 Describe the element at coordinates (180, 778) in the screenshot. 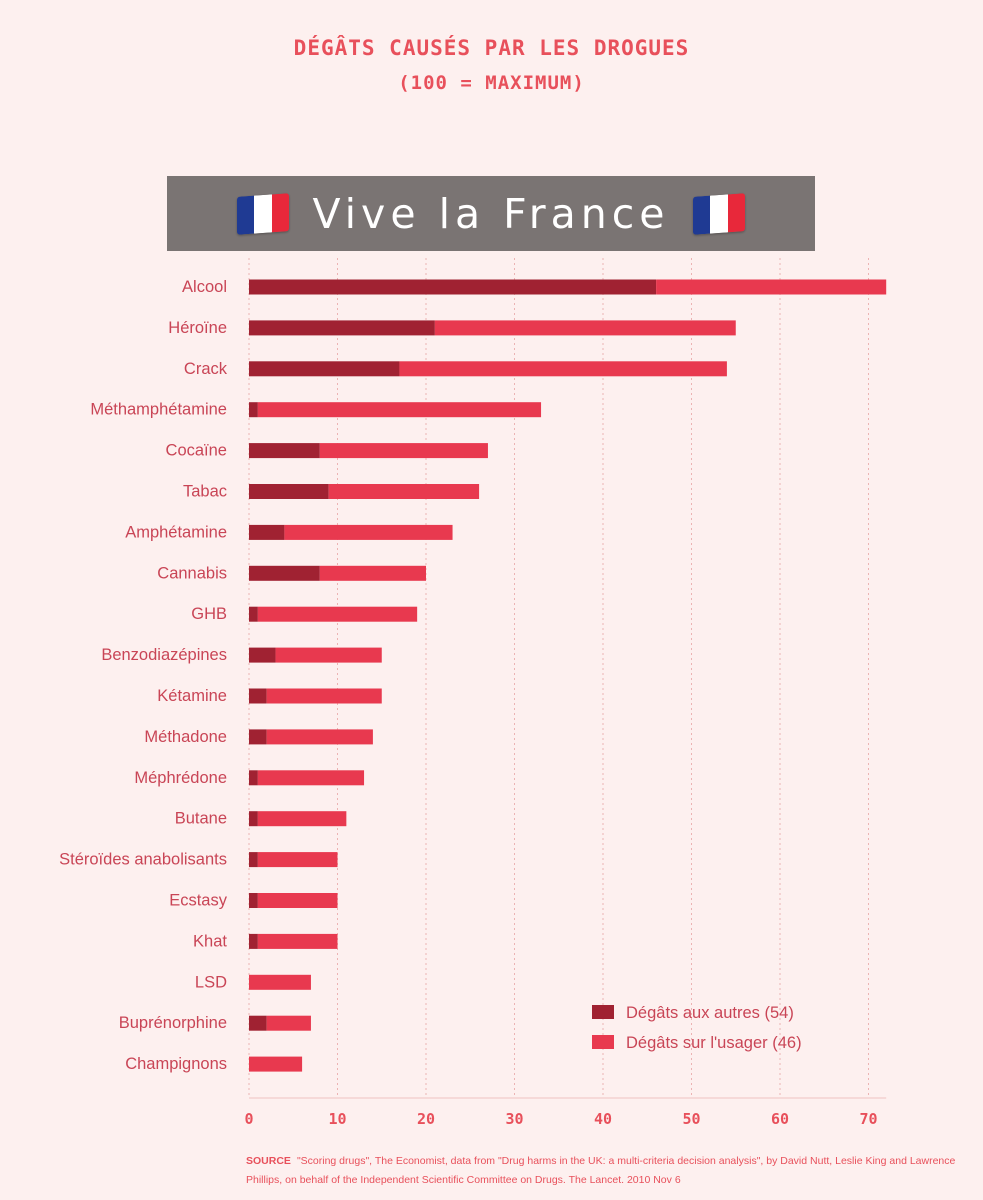

I see `category-label: Méphrédone` at that location.